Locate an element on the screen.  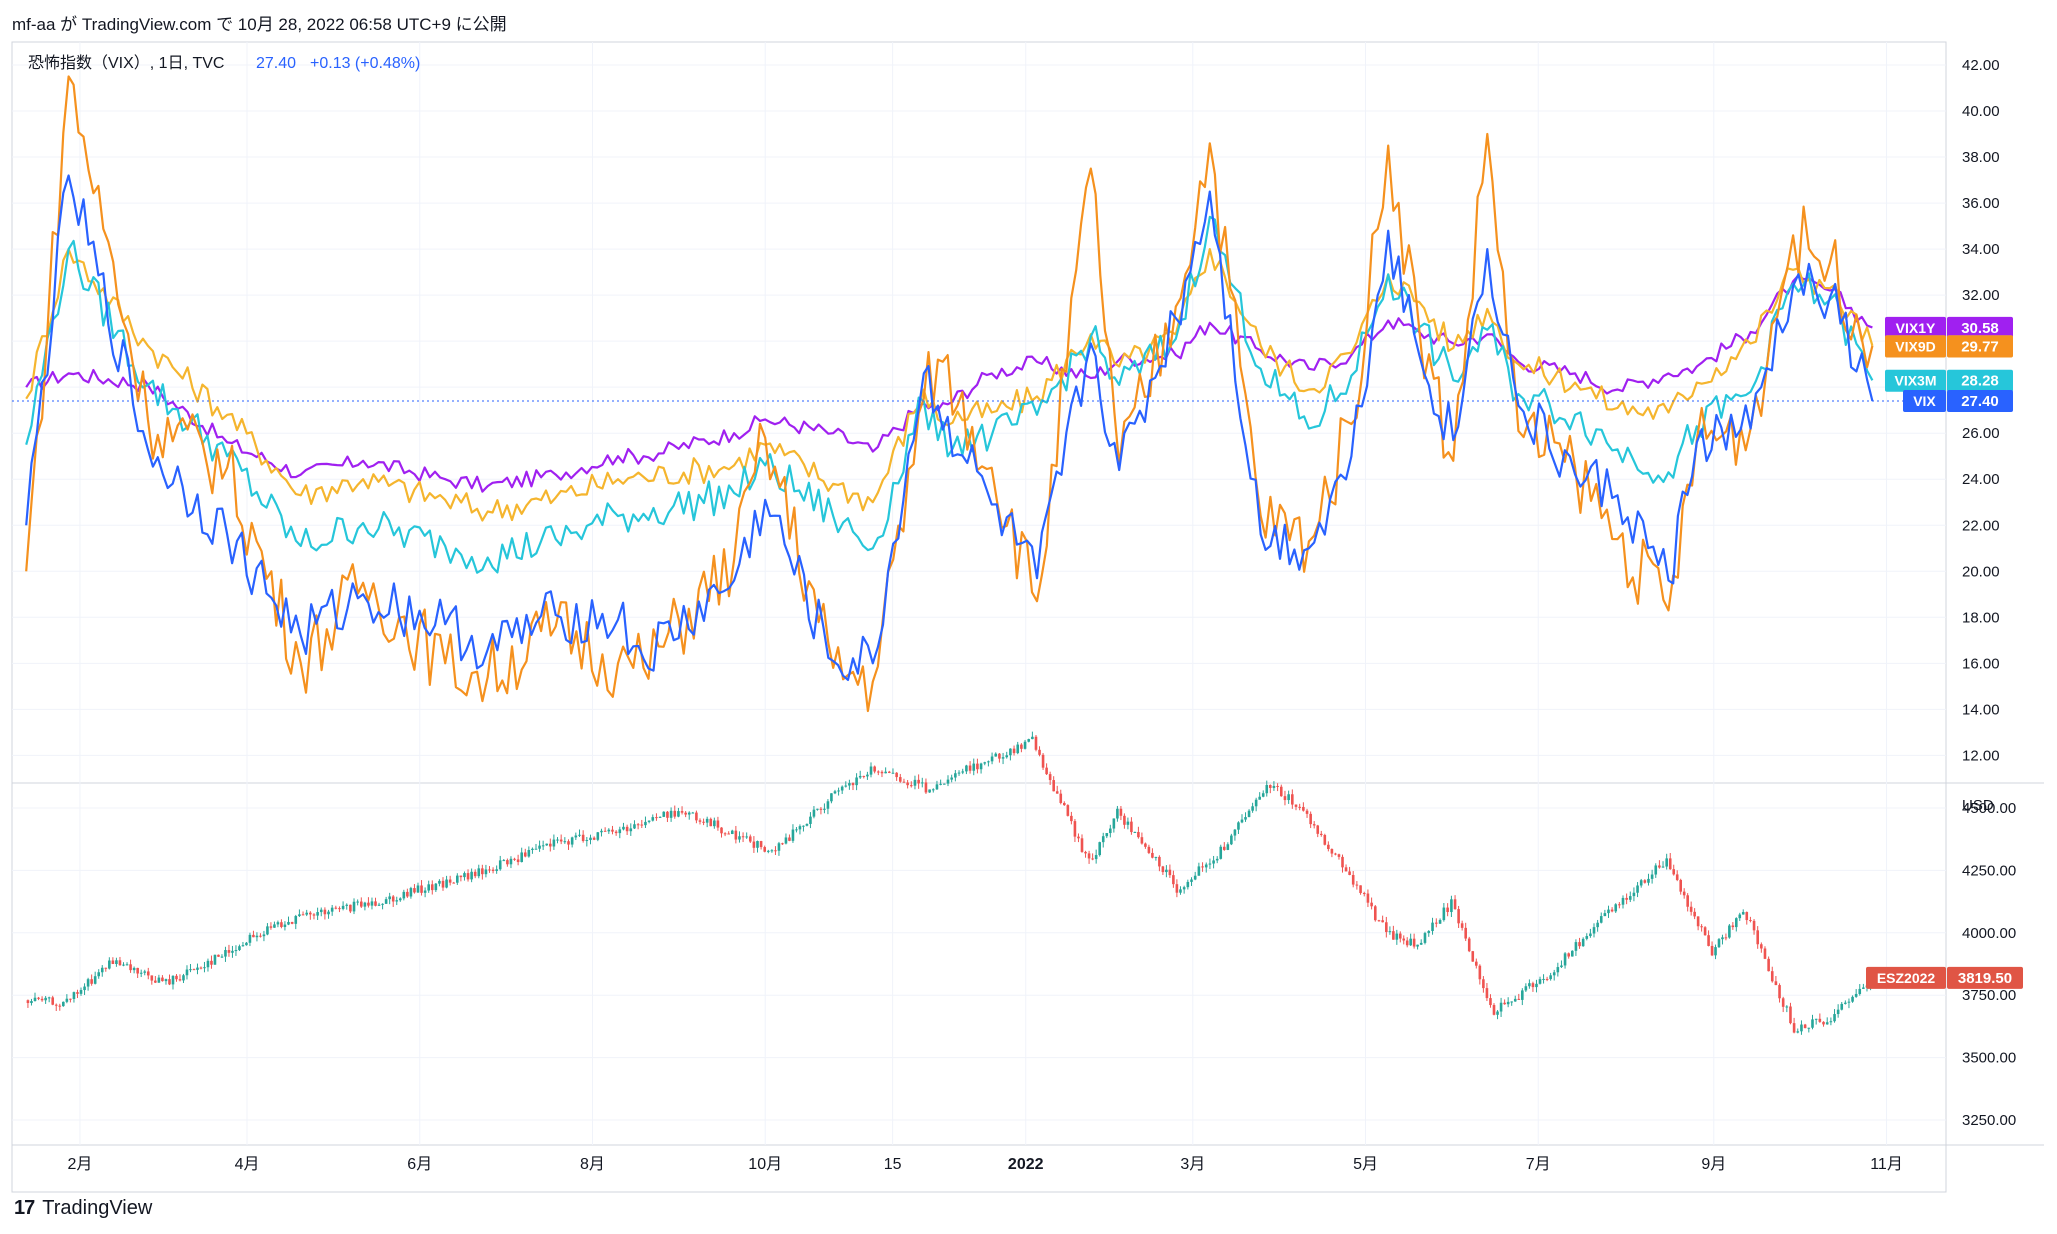
y-tick-label: 14.00 is located at coordinates (1981, 709).